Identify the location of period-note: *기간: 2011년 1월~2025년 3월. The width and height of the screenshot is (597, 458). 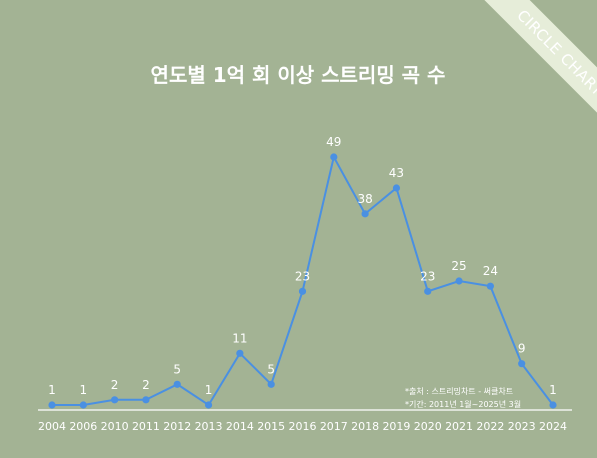
(463, 404).